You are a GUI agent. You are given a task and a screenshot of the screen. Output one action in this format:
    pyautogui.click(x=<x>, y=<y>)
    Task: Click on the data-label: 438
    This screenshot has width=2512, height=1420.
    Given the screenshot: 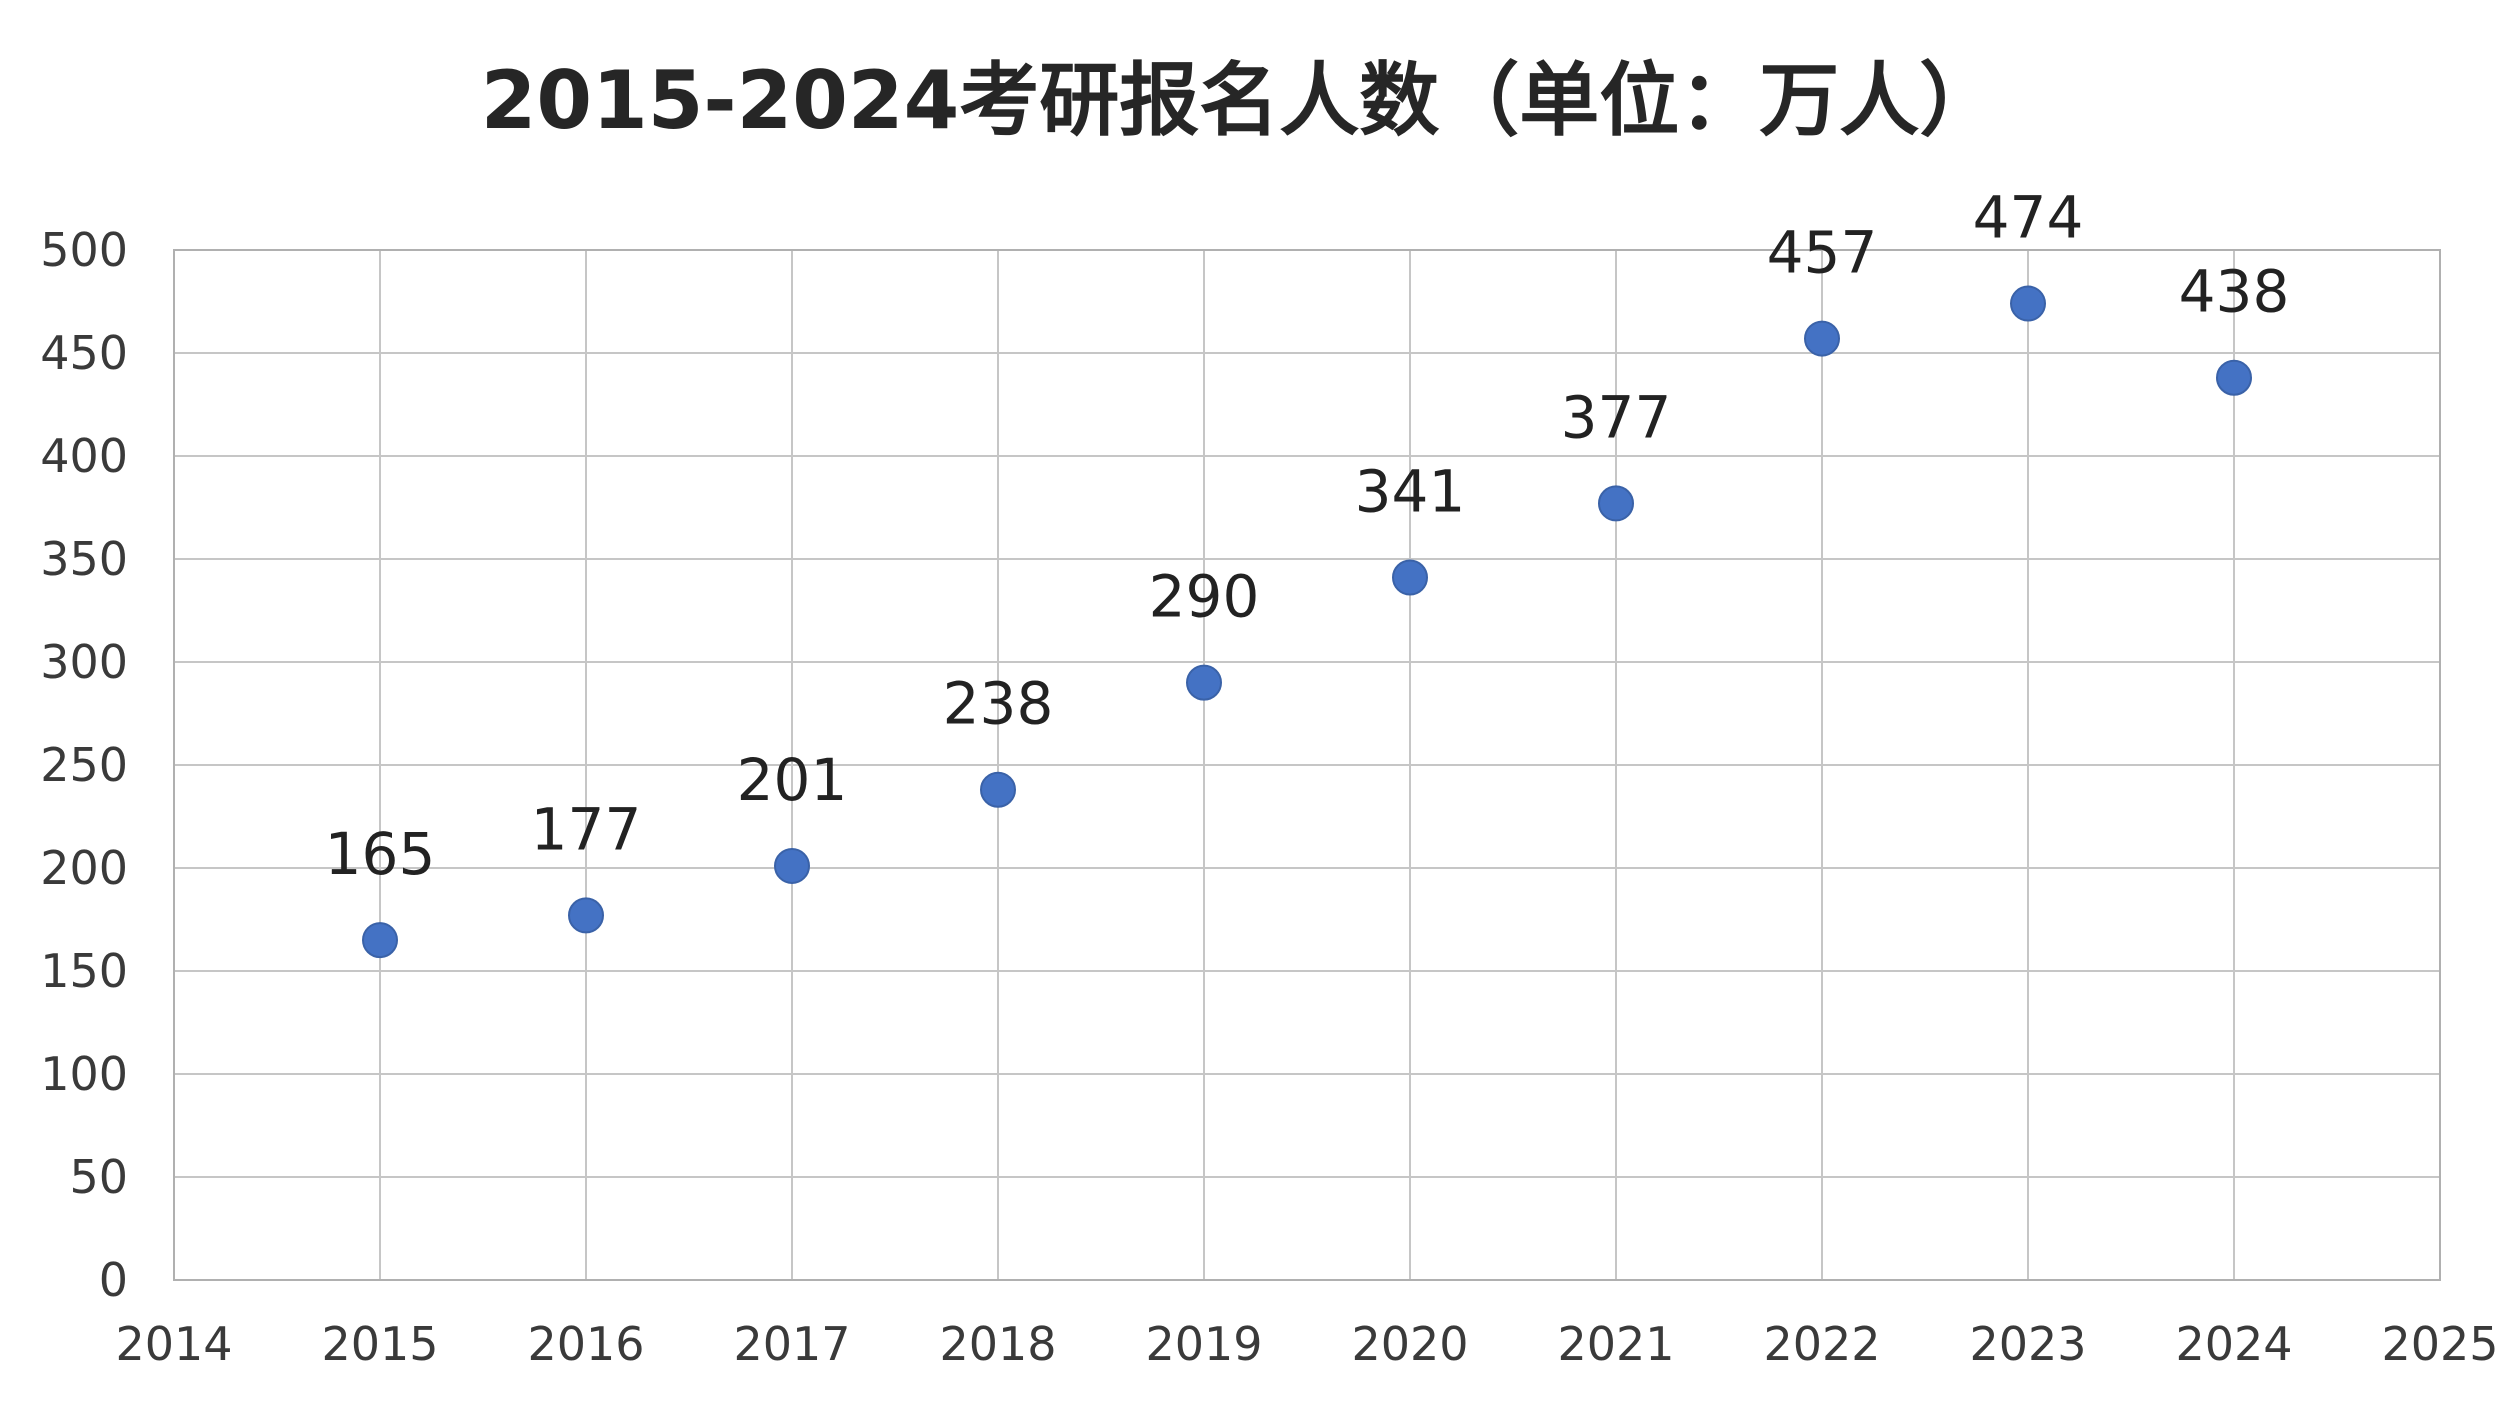 What is the action you would take?
    pyautogui.click(x=2234, y=292)
    